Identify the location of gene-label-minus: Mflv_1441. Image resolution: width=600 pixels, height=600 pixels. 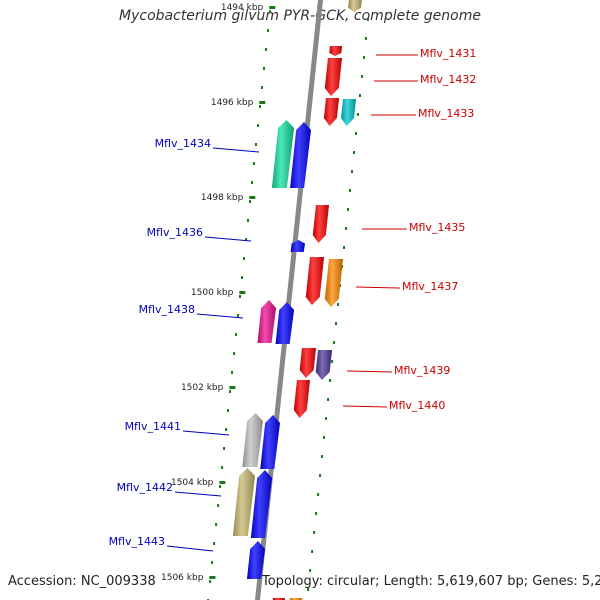
(153, 426).